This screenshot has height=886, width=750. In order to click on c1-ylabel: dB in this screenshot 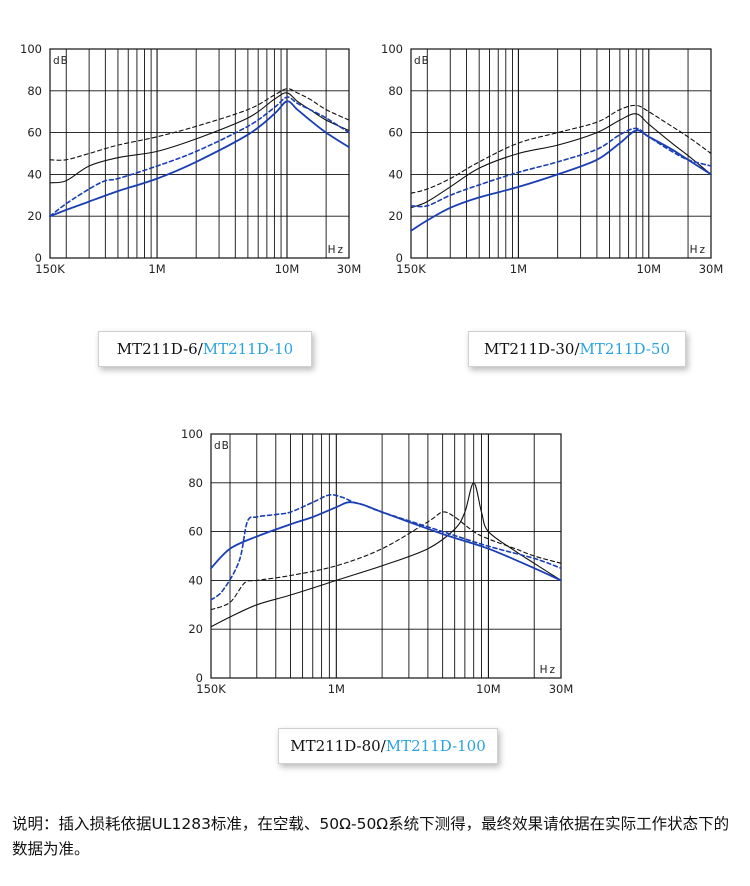, I will do `click(61, 61)`.